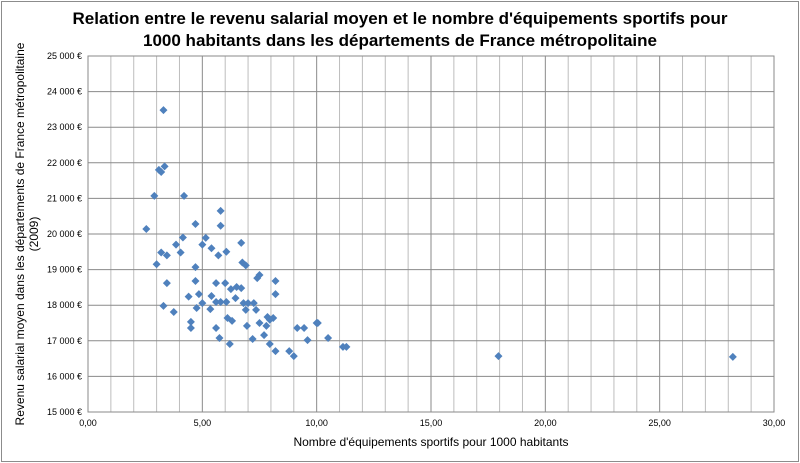 The image size is (800, 463). What do you see at coordinates (64, 92) in the screenshot?
I see `y-tick-label: 24 000 €` at bounding box center [64, 92].